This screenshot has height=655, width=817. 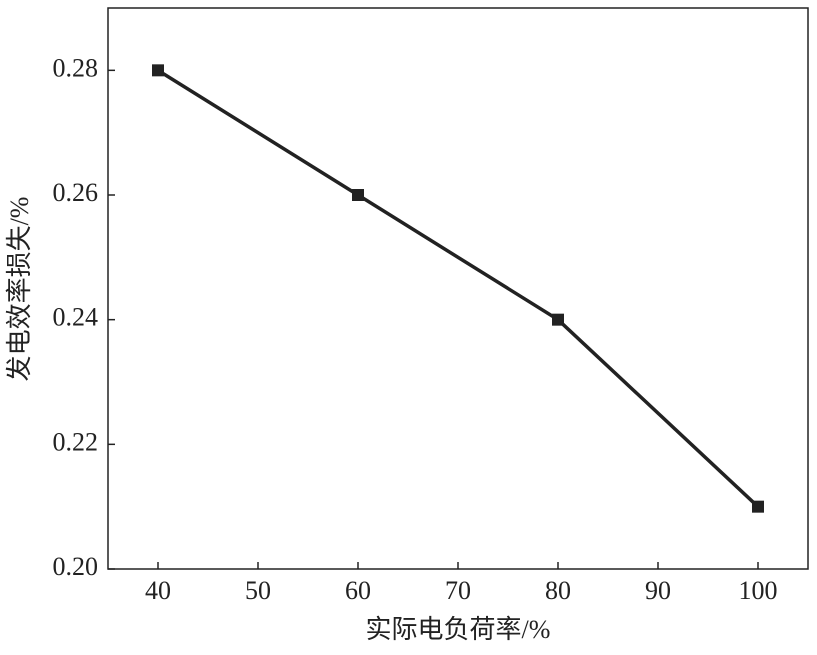 What do you see at coordinates (258, 590) in the screenshot?
I see `x-tick-label: 50` at bounding box center [258, 590].